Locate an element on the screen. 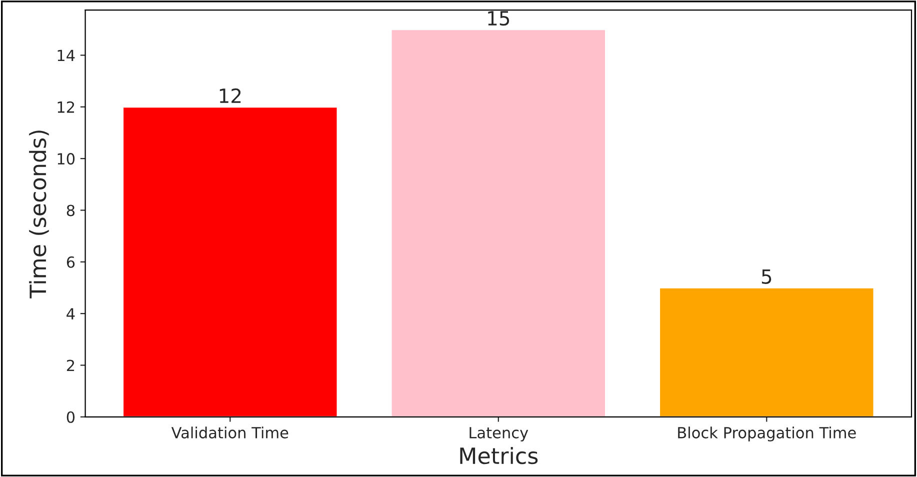  data-label: 5 is located at coordinates (767, 277).